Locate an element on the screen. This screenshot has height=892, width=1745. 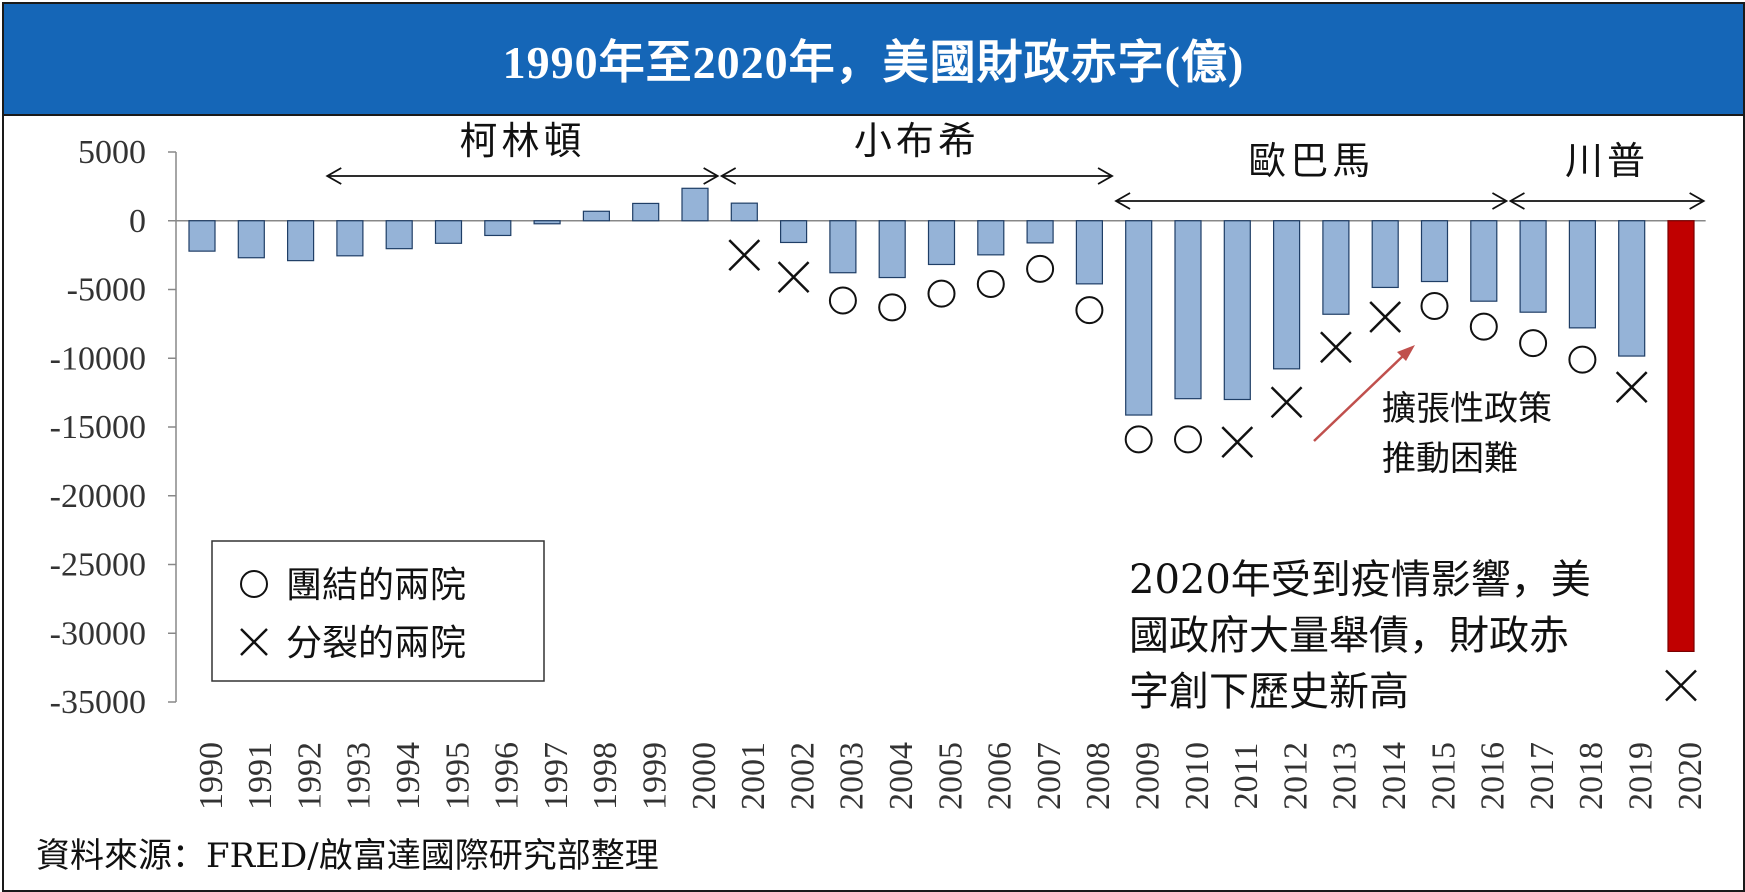
source-note: 資料來源：FRED/啟富達國際研究部整理 is located at coordinates (347, 856).